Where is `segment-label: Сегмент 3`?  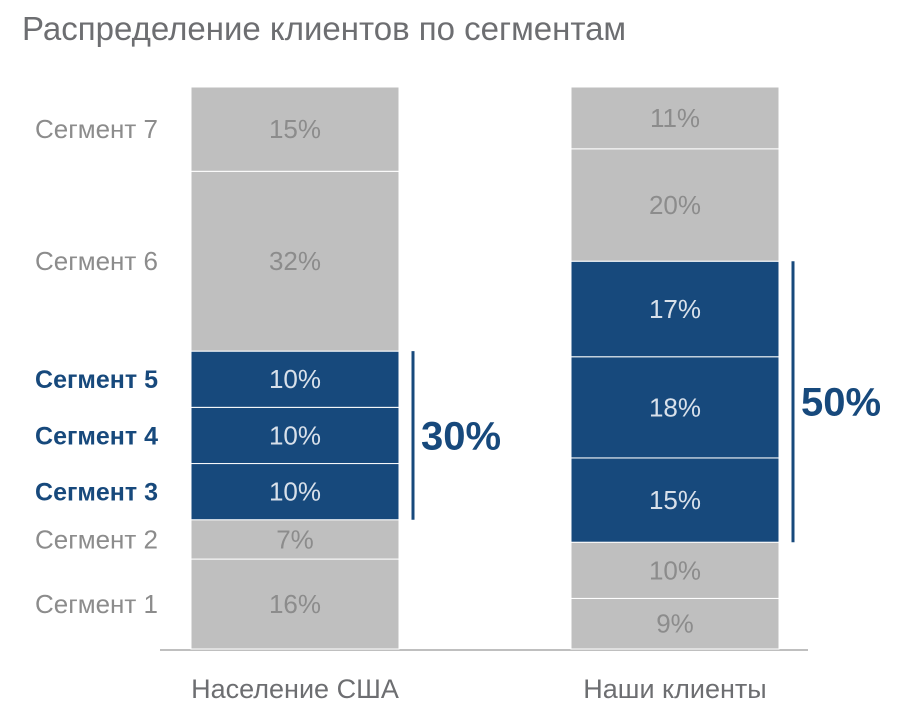
segment-label: Сегмент 3 is located at coordinates (96, 493).